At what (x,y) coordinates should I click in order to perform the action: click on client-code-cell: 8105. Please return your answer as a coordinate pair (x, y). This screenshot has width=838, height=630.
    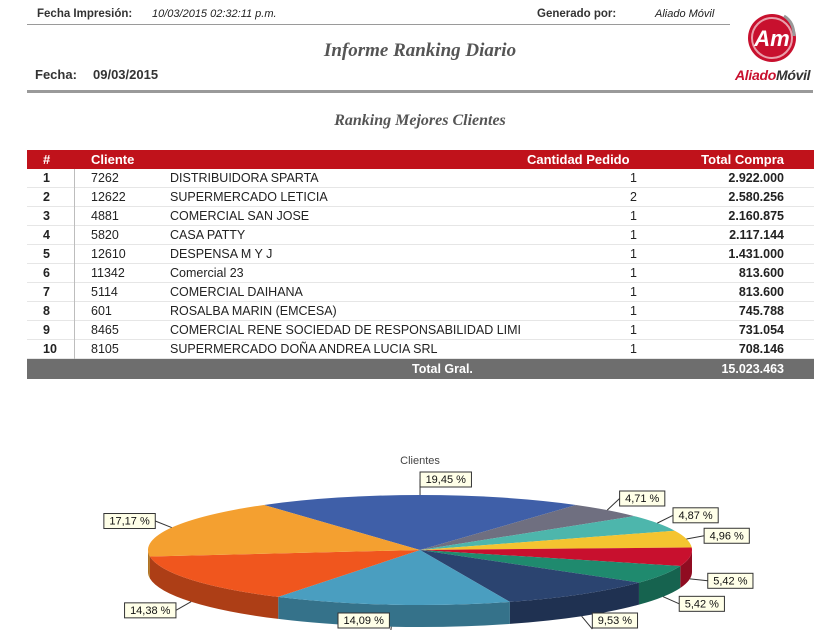
    Looking at the image, I should click on (105, 349).